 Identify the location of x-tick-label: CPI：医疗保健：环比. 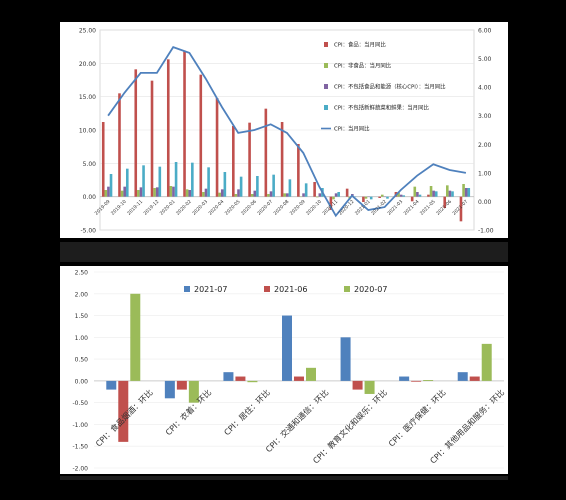
(416, 417).